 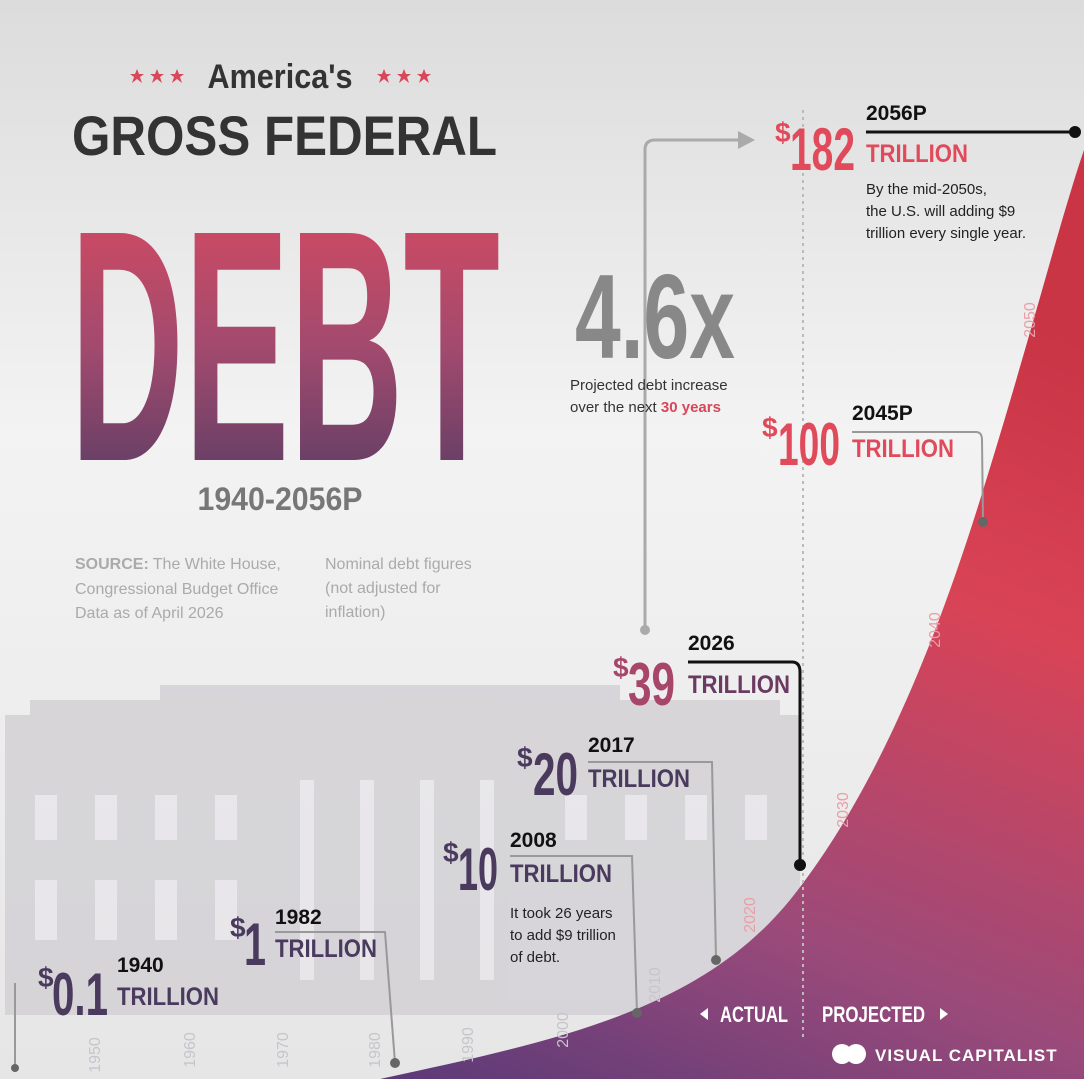 What do you see at coordinates (655, 317) in the screenshot?
I see `multiplier: 4.6x` at bounding box center [655, 317].